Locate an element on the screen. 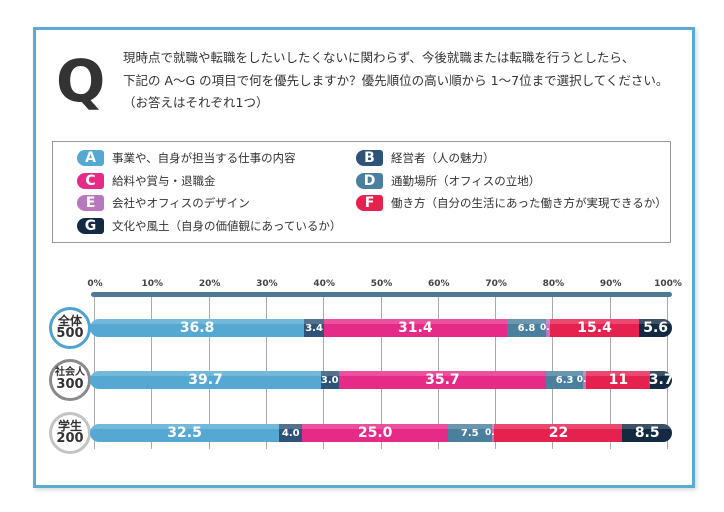 Image resolution: width=724 pixels, height=512 pixels. stacked-bar: 36.8 3.4 31.4 6.8 0.6 15.4 5.6 is located at coordinates (381, 328).